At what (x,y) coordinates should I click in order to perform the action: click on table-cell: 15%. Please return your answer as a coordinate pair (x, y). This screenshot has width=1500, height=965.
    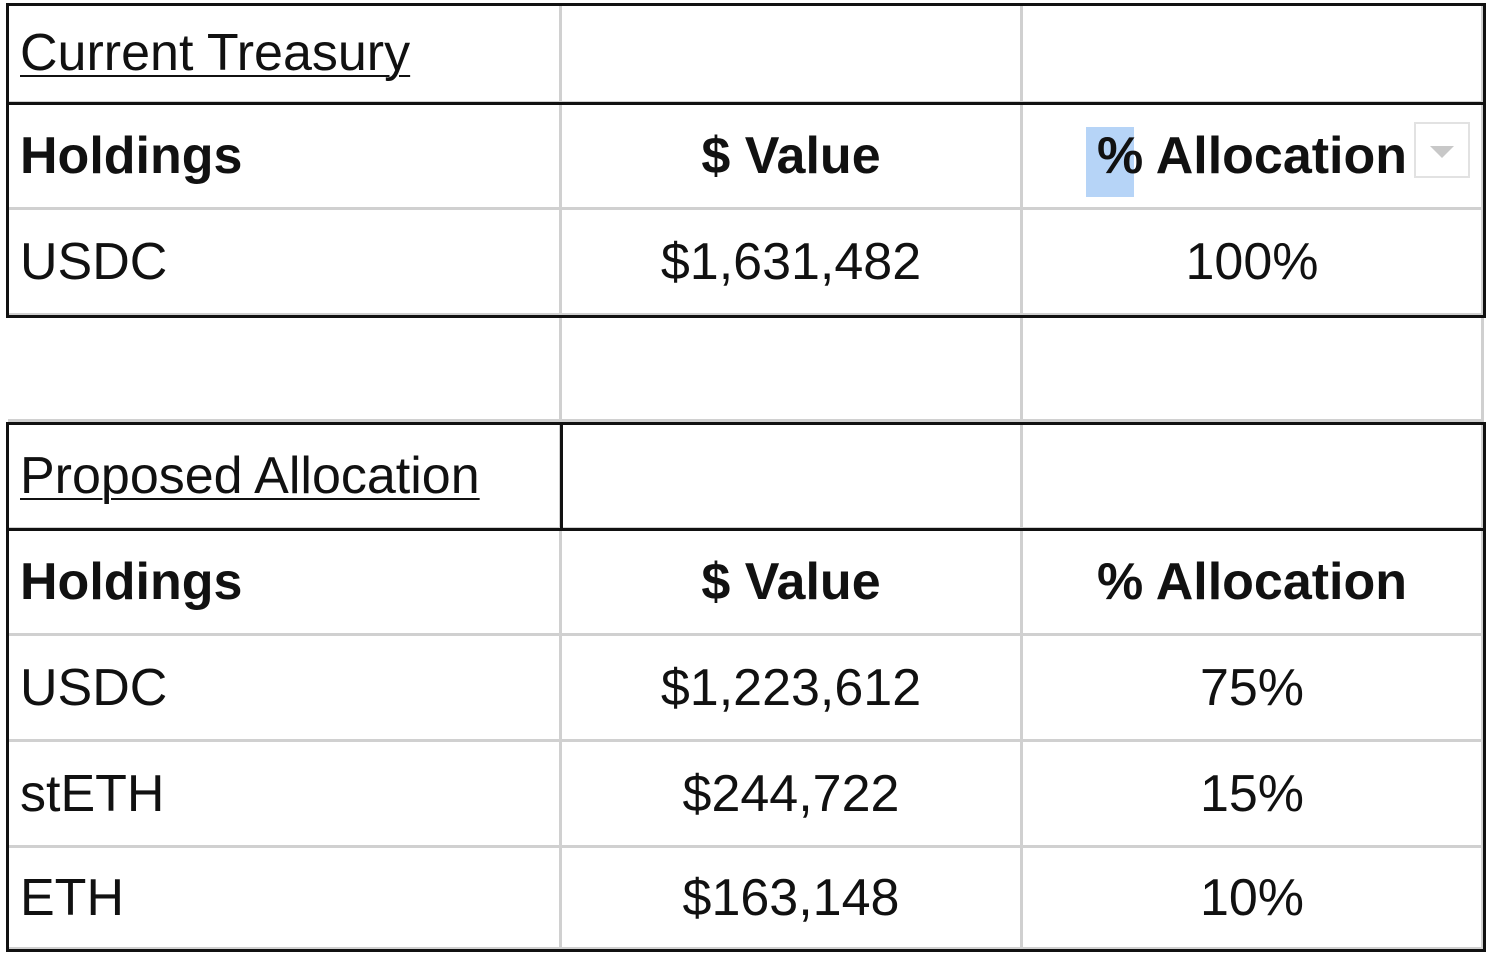
    Looking at the image, I should click on (1253, 795).